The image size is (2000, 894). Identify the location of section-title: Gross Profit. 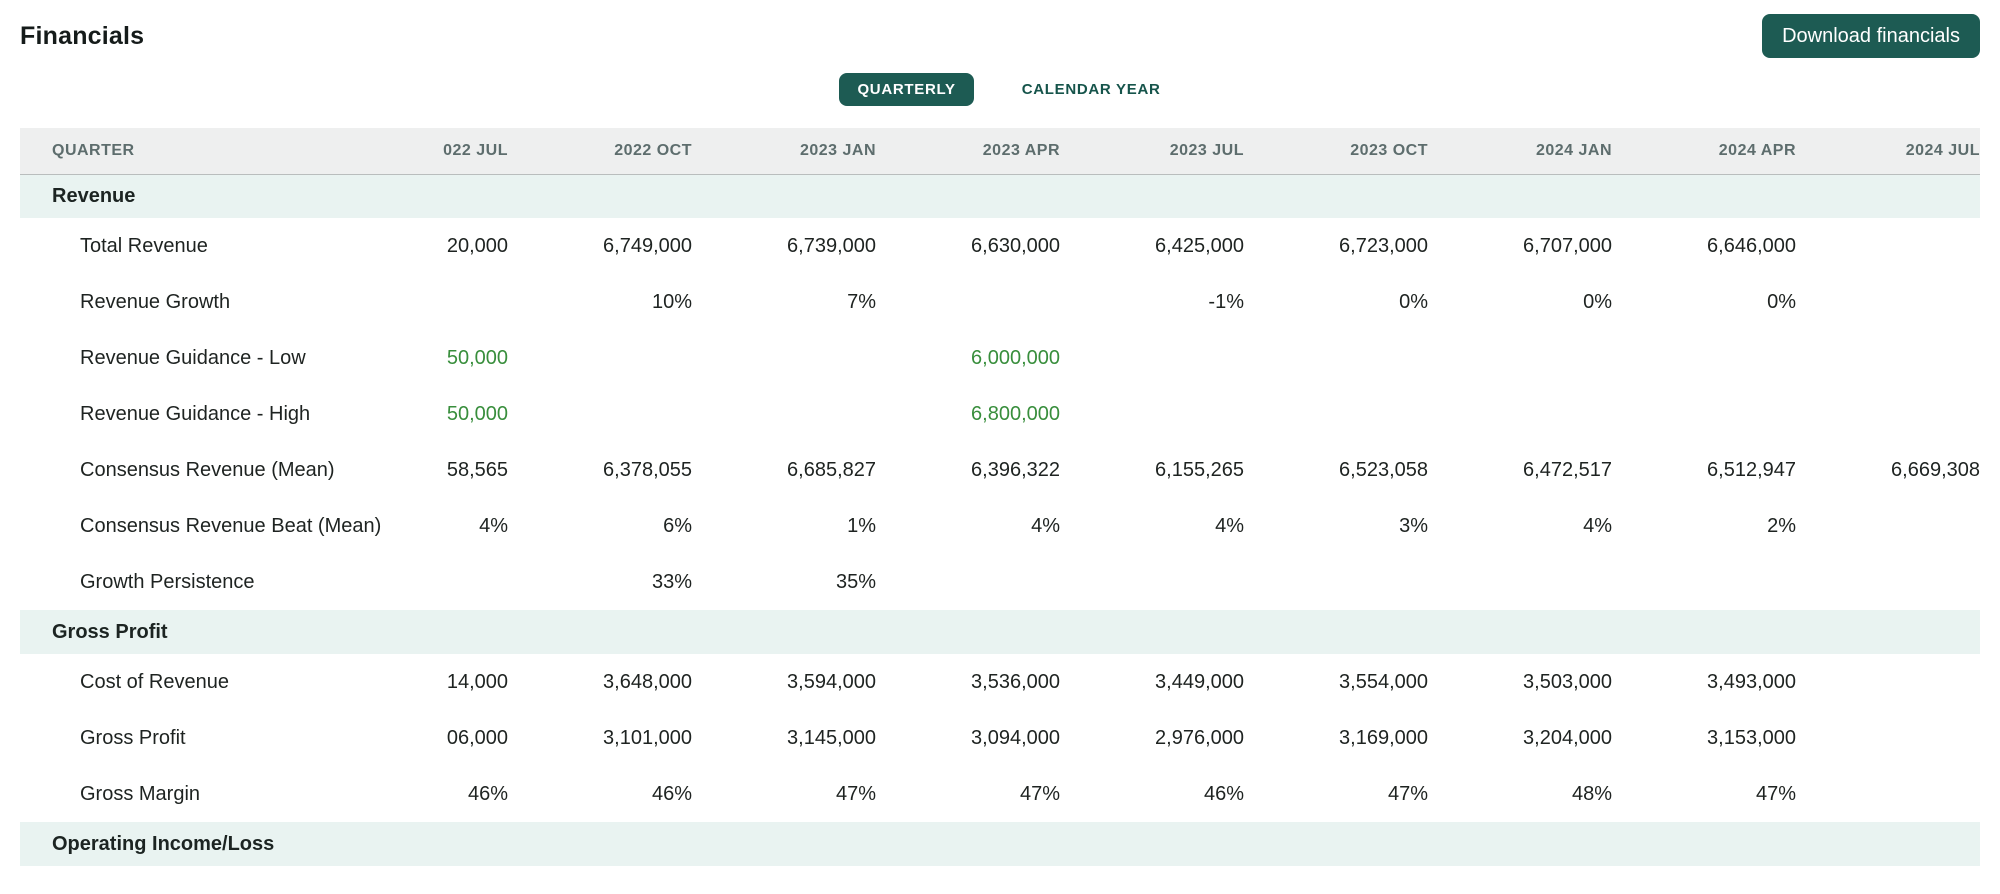
(1000, 632).